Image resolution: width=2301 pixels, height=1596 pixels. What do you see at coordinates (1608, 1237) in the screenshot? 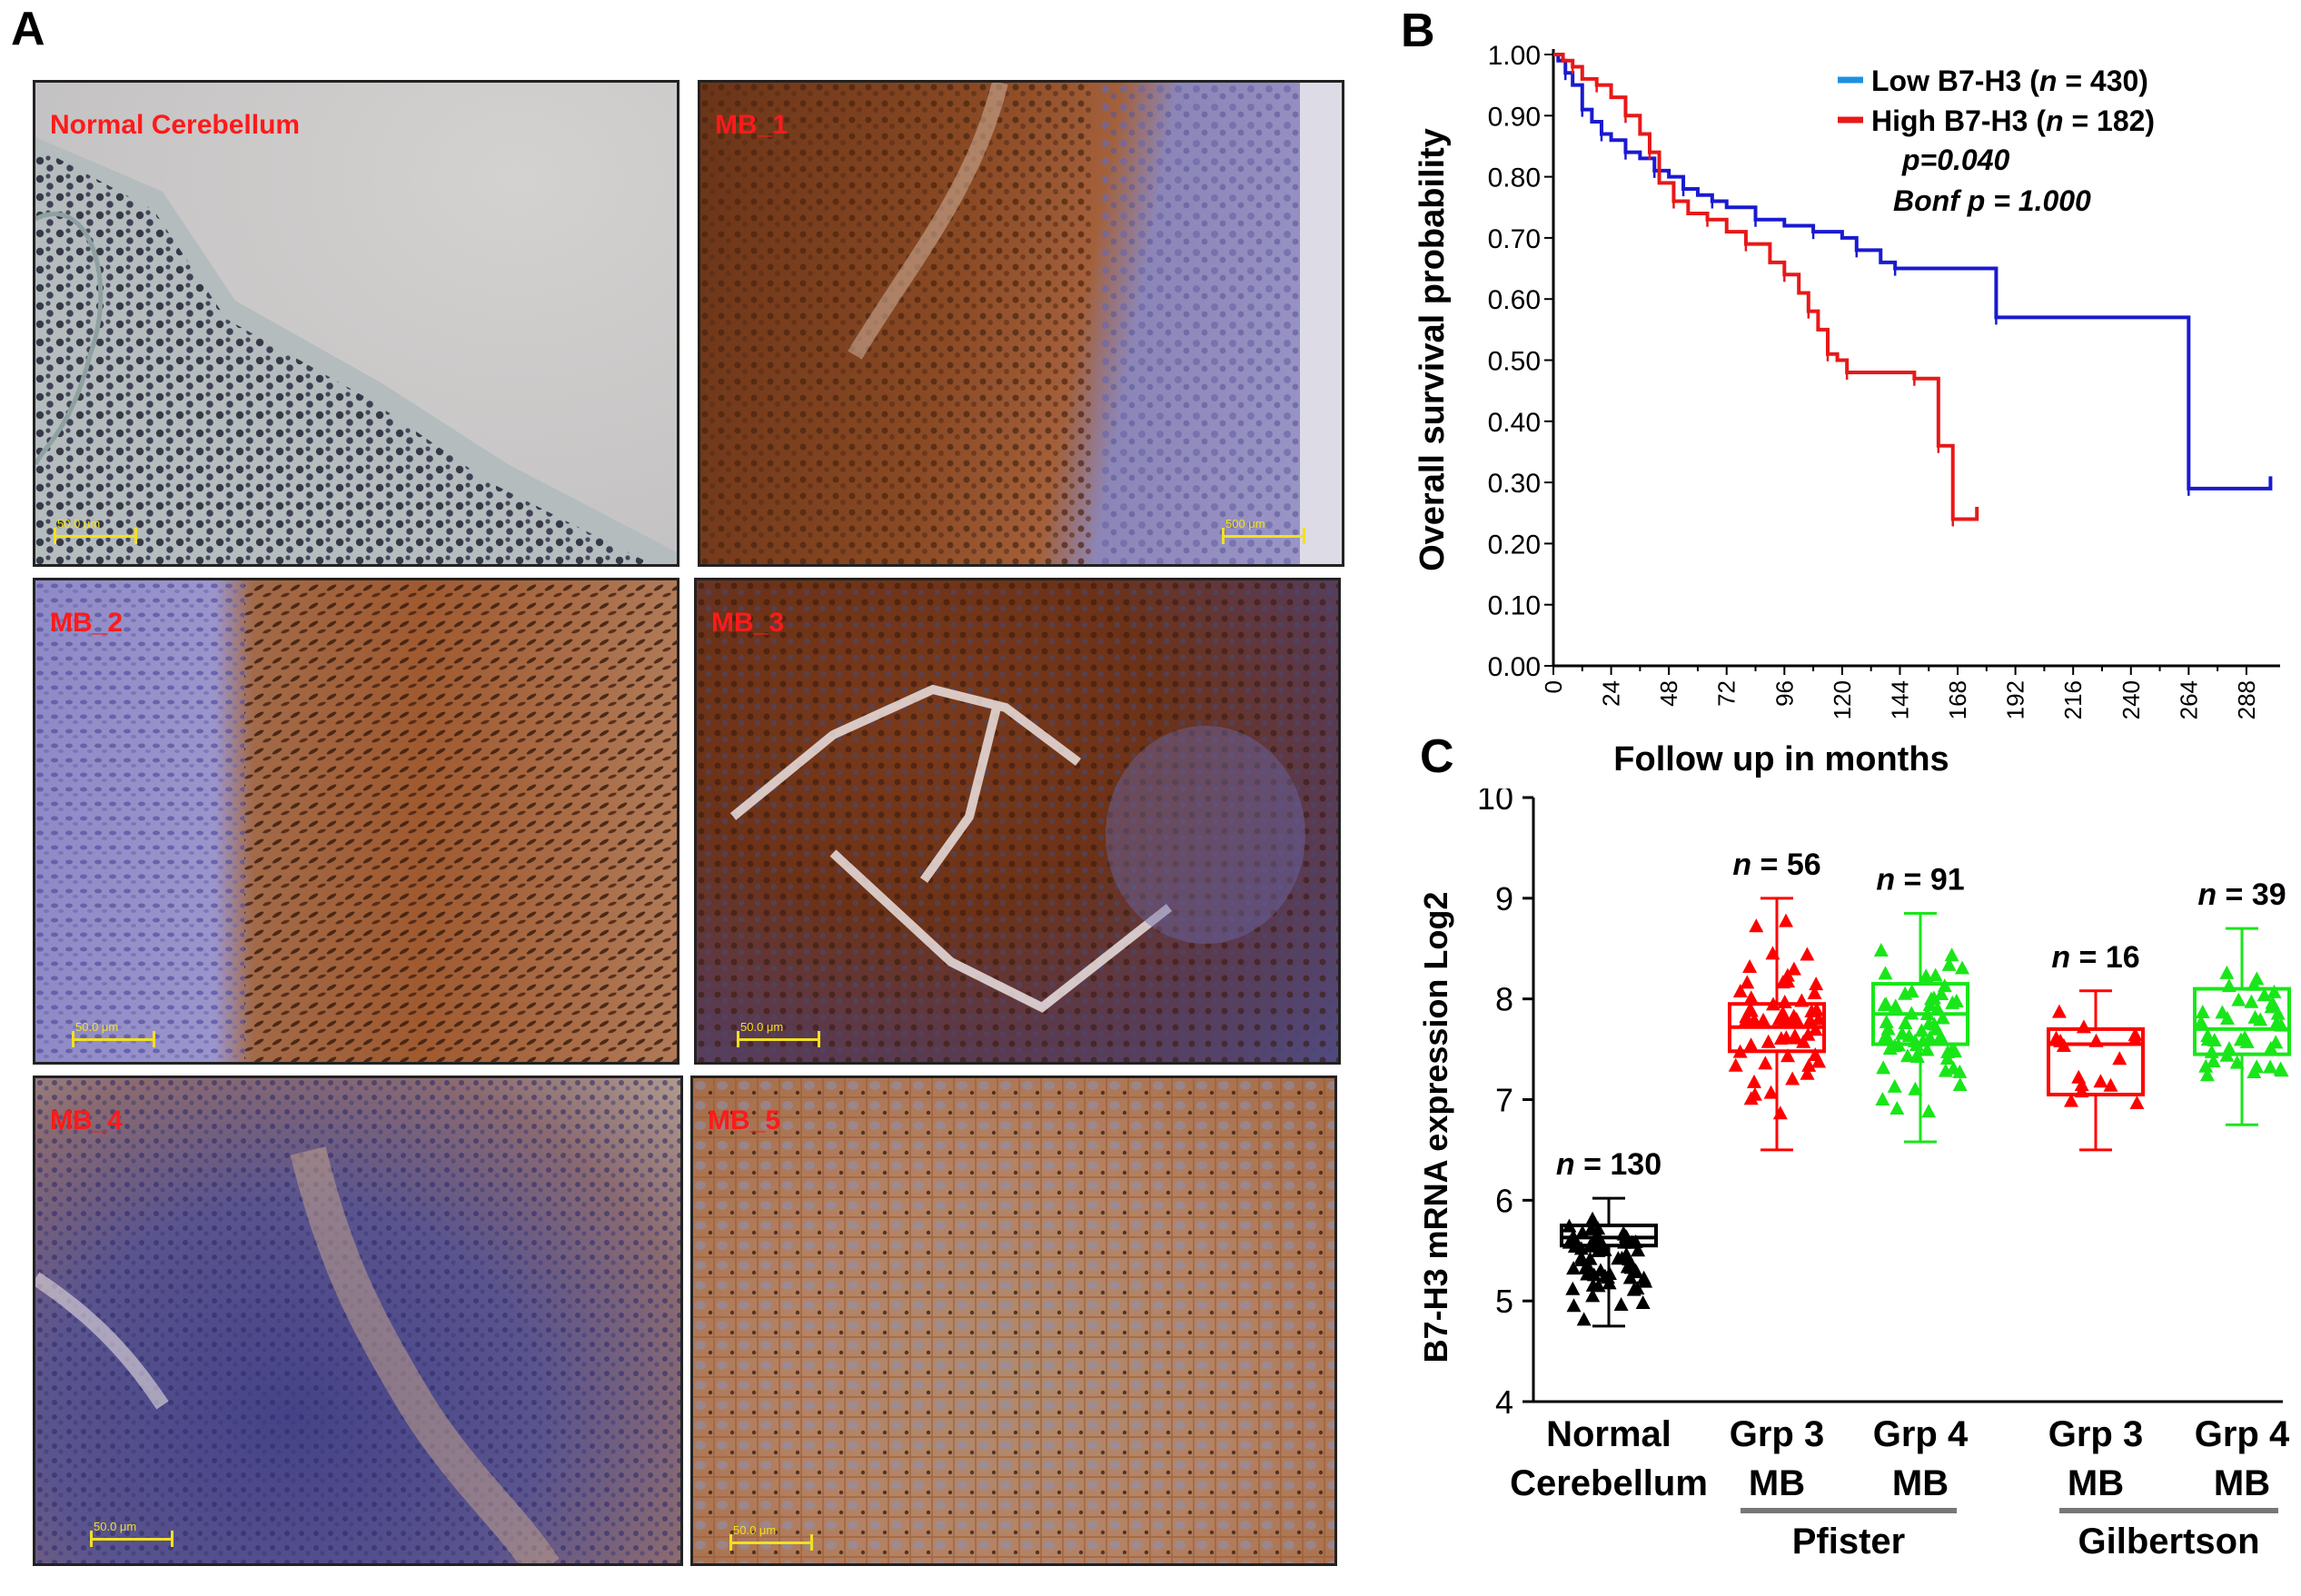
I see `box-group-0: n = 130` at bounding box center [1608, 1237].